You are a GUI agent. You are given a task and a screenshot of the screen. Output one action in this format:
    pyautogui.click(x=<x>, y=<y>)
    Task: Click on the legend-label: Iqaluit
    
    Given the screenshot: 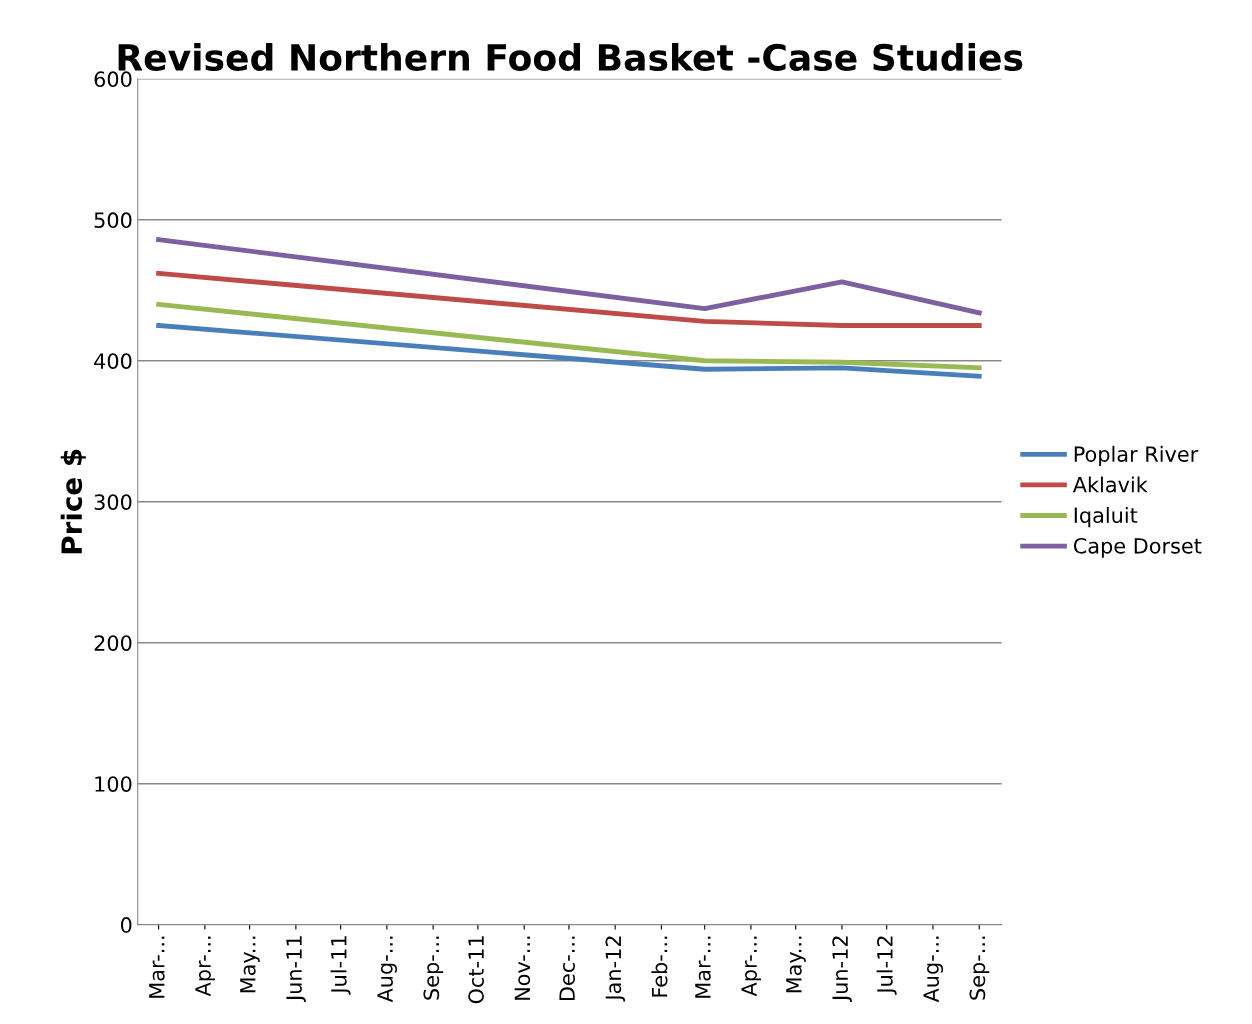 What is the action you would take?
    pyautogui.click(x=1106, y=517)
    